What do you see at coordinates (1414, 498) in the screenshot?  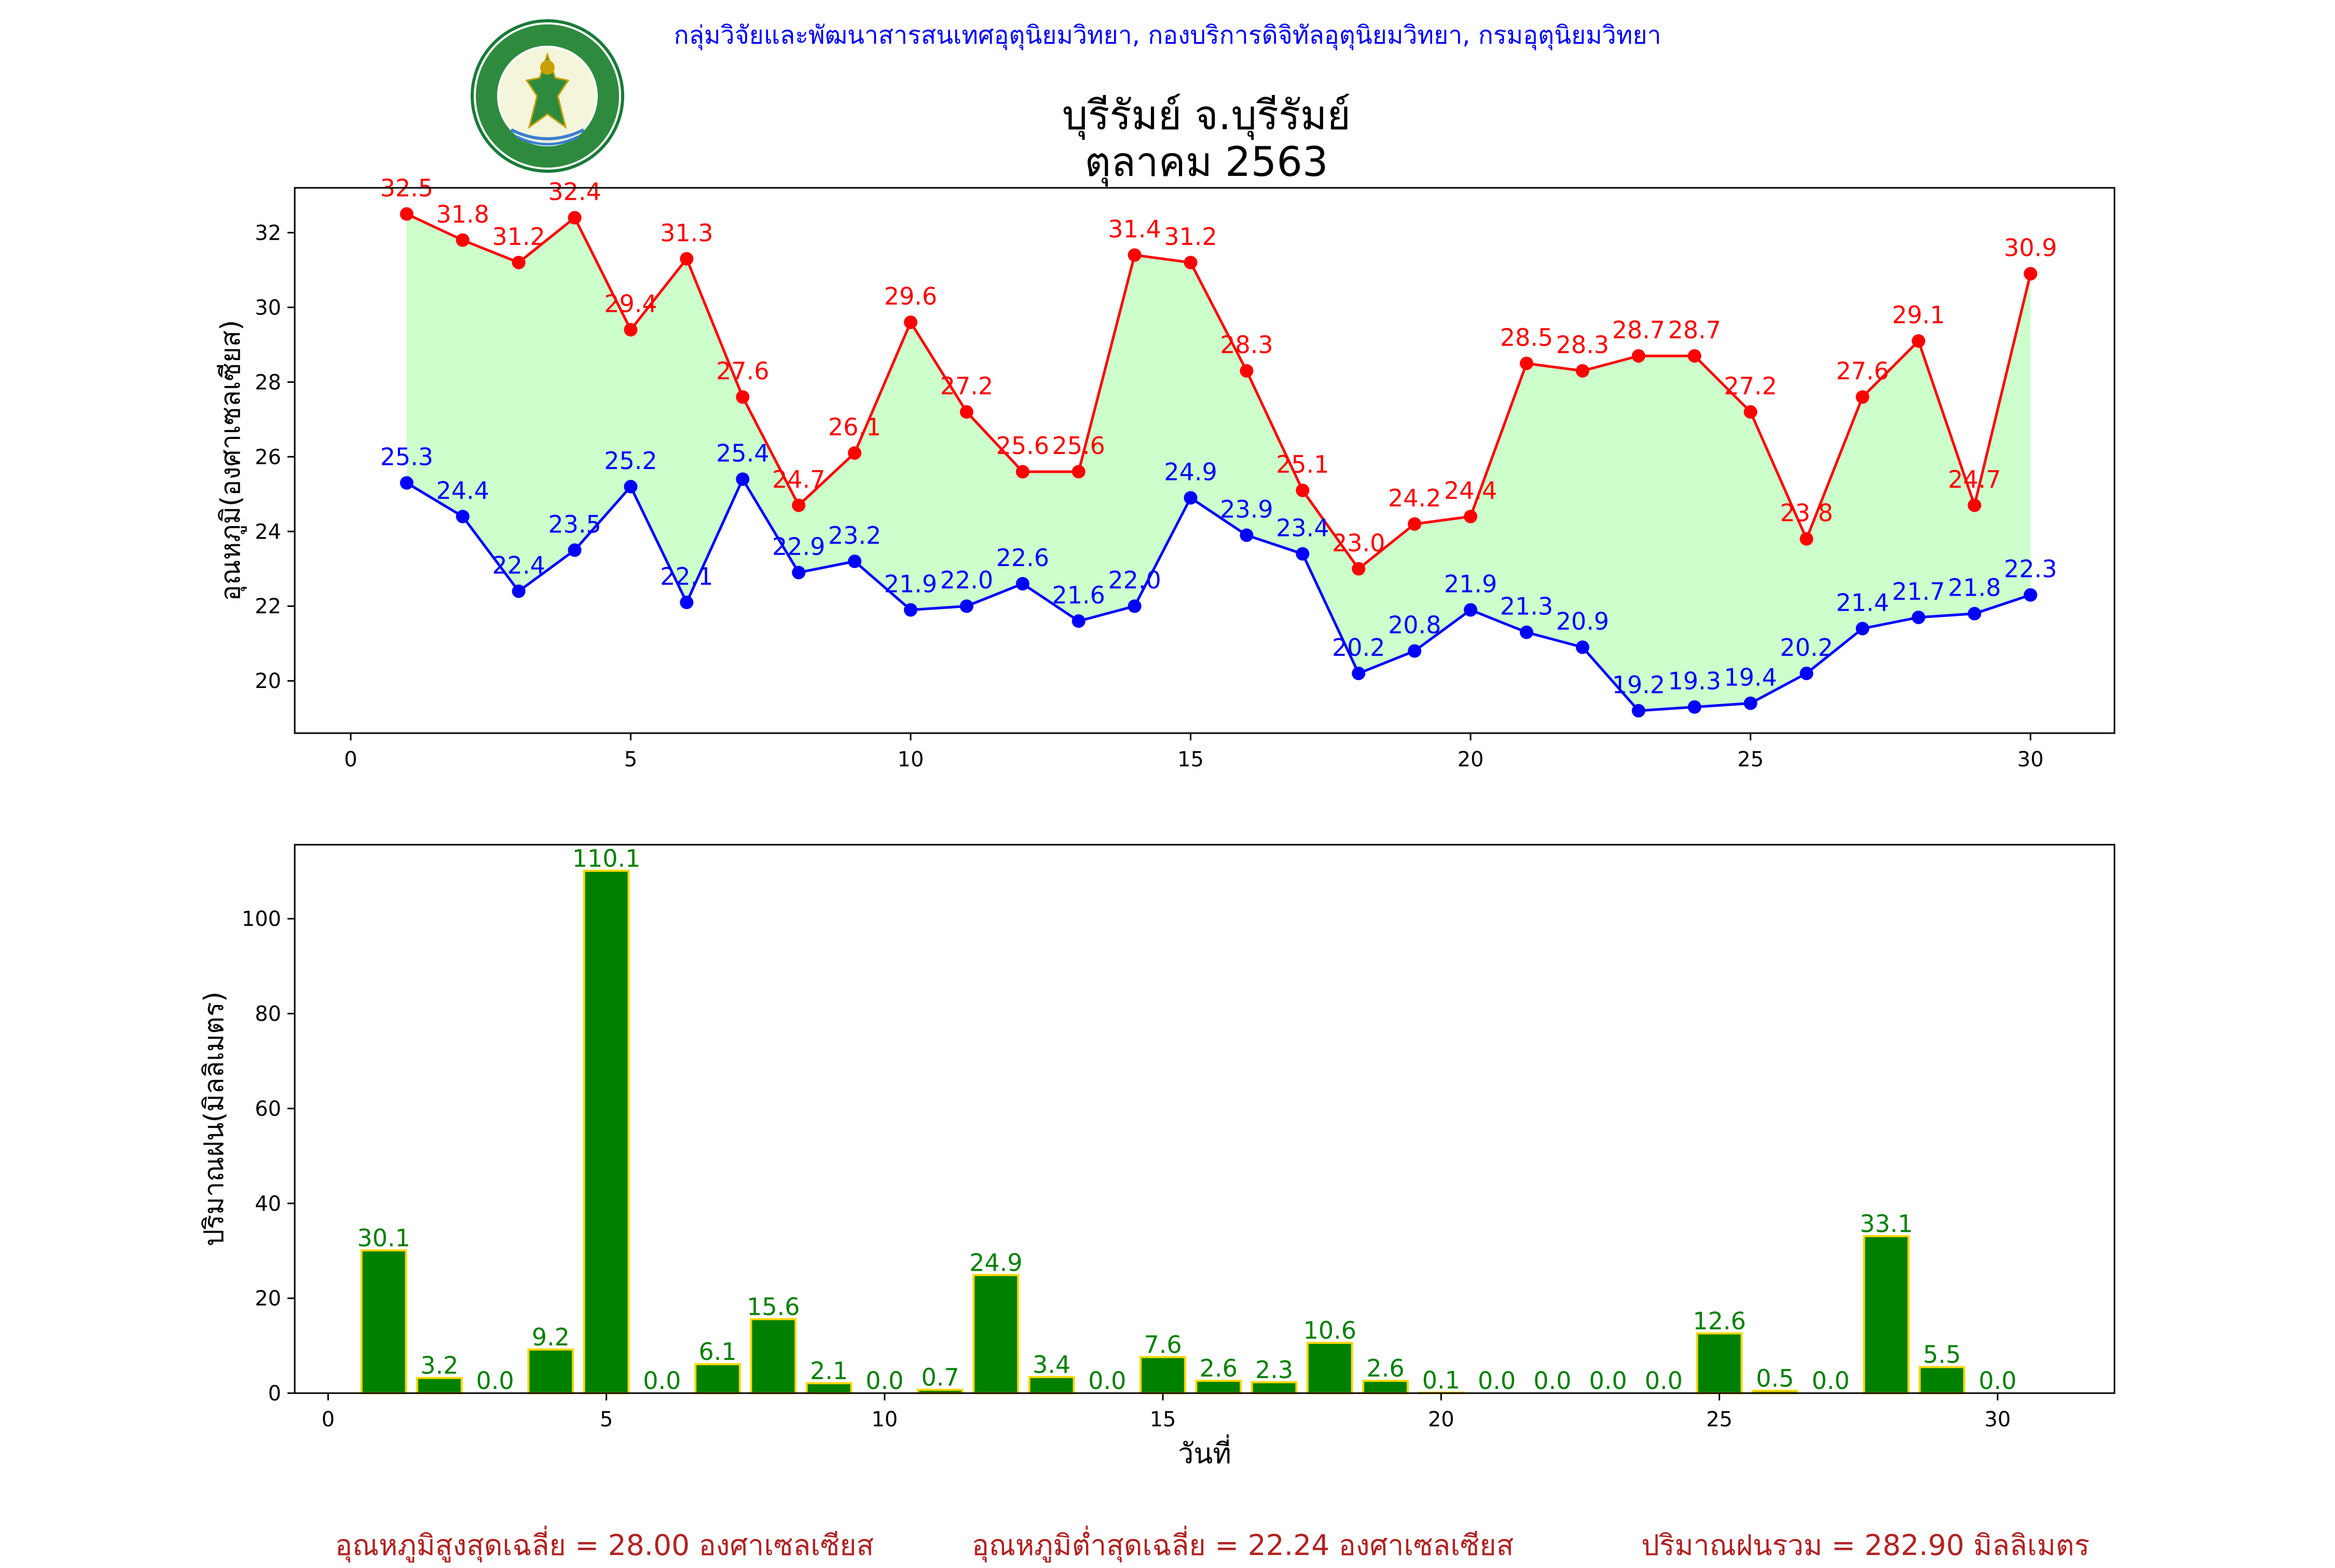 I see `max-temp-data-label: 24.2` at bounding box center [1414, 498].